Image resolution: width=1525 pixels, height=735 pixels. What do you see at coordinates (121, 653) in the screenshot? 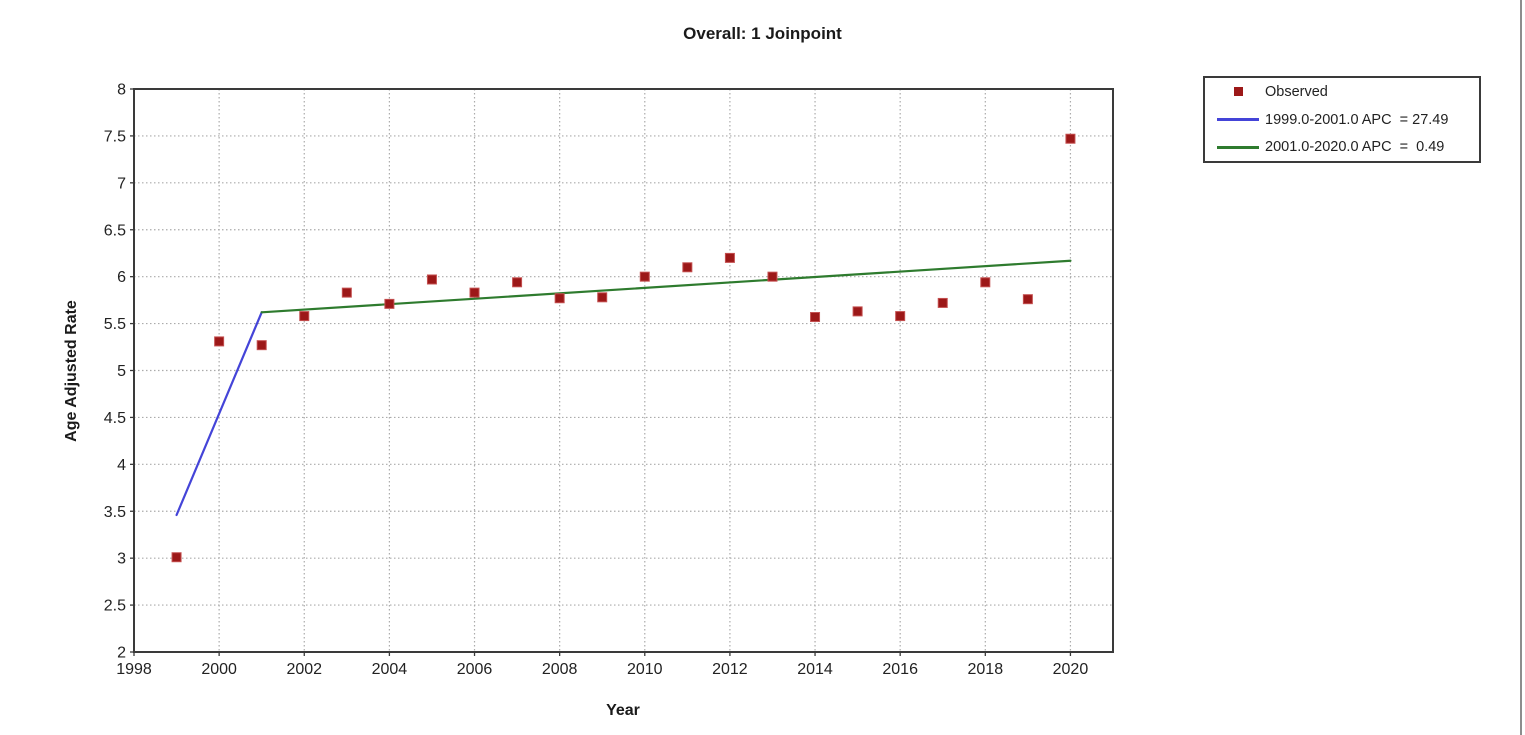
I see `y-tick-label: 2` at bounding box center [121, 653].